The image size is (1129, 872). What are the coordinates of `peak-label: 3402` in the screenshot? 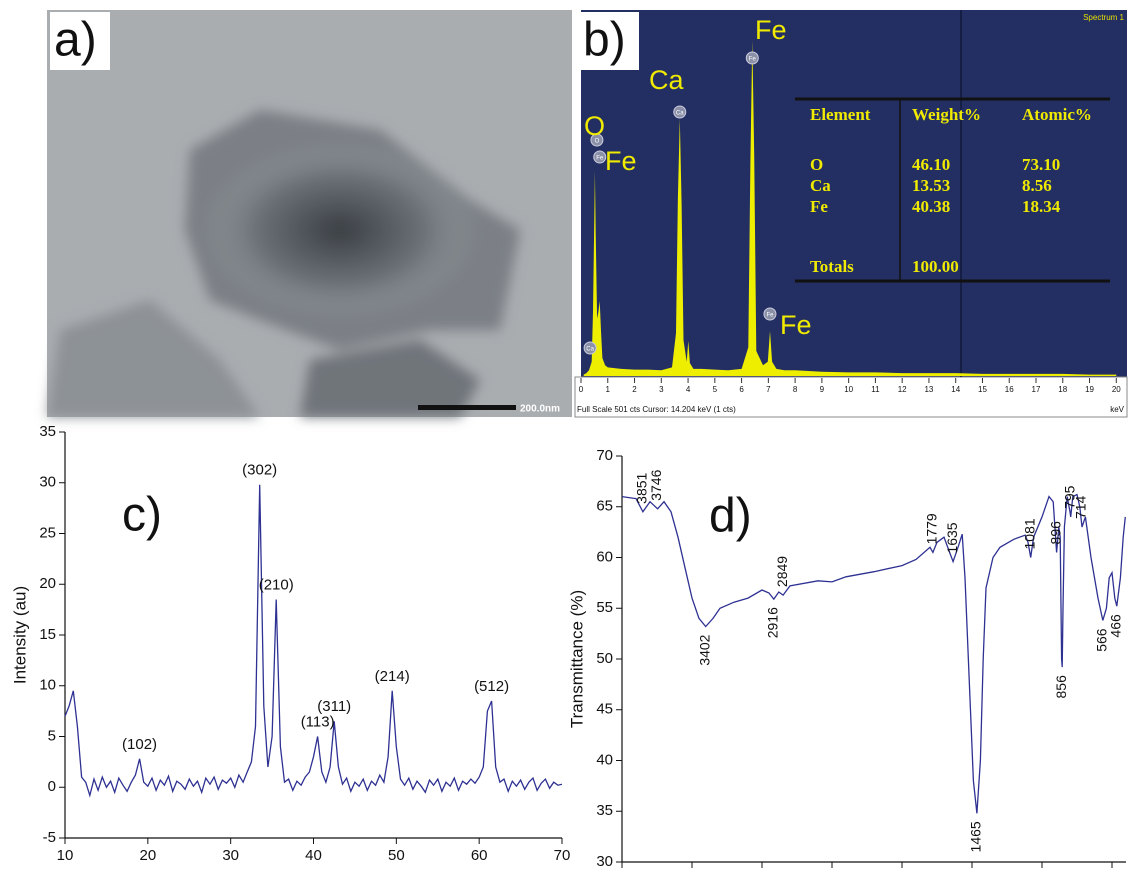 It's located at (704, 649).